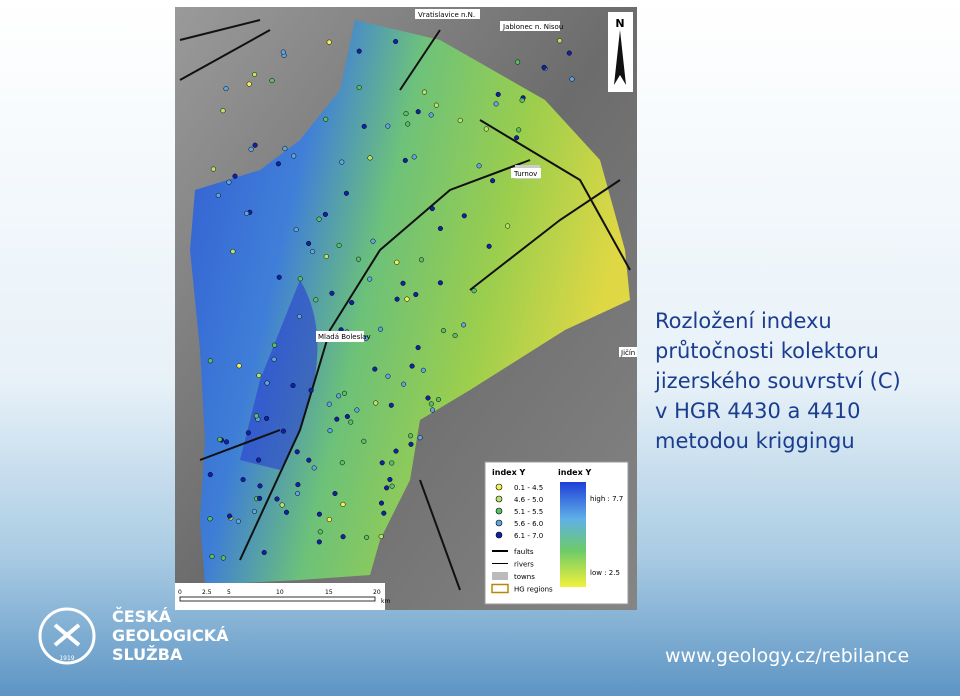 The image size is (960, 700). What do you see at coordinates (525, 174) in the screenshot?
I see `place-label: Turnov` at bounding box center [525, 174].